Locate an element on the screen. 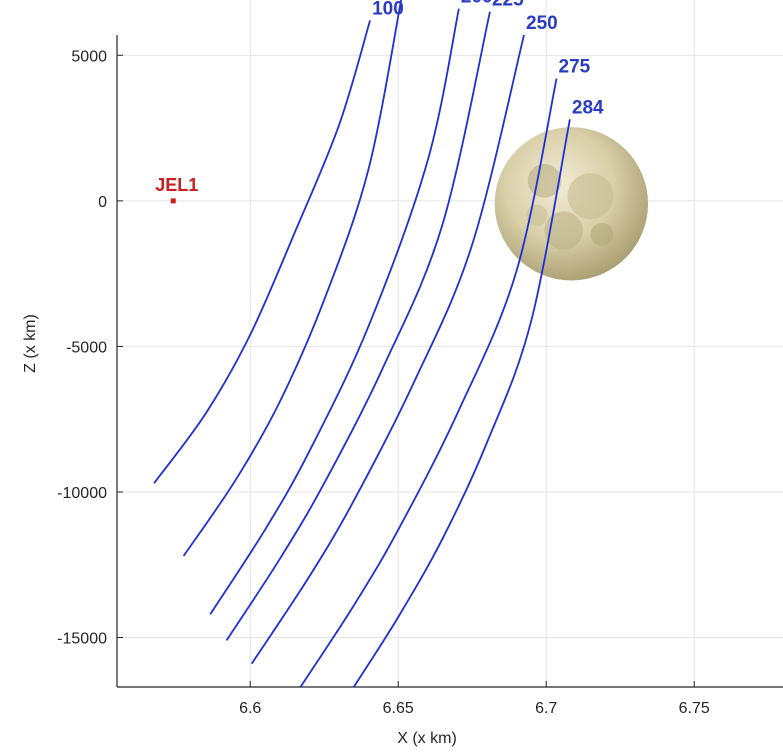  marker-label: JEL1 is located at coordinates (176, 185).